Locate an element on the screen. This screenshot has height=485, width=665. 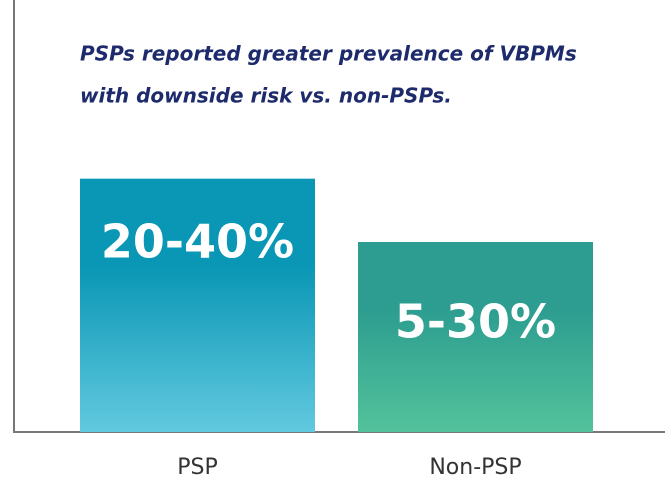
bar is located at coordinates (475, 337).